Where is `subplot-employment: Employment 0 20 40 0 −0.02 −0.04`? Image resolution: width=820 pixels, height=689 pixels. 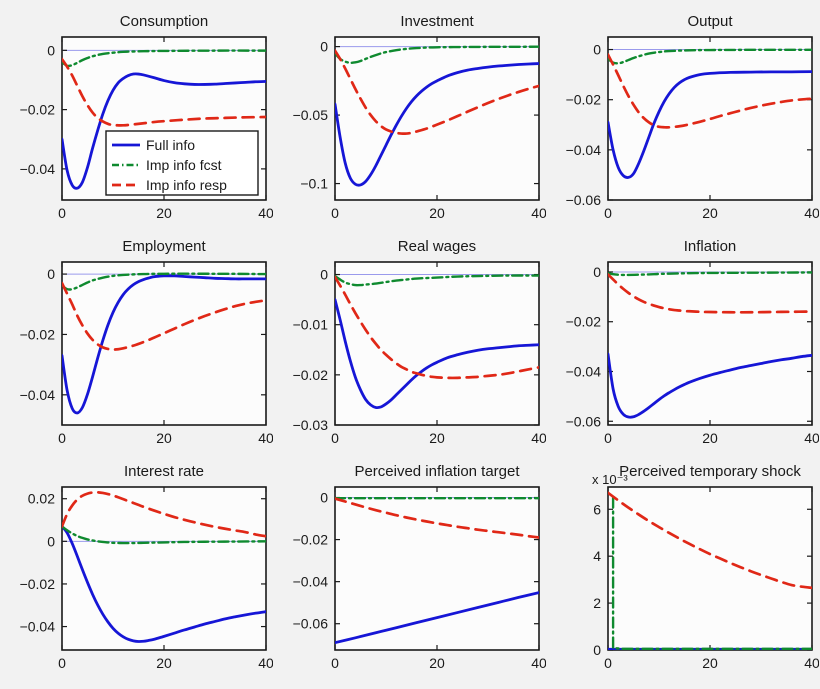 subplot-employment: Employment 0 20 40 0 −0.02 −0.04 is located at coordinates (136, 349).